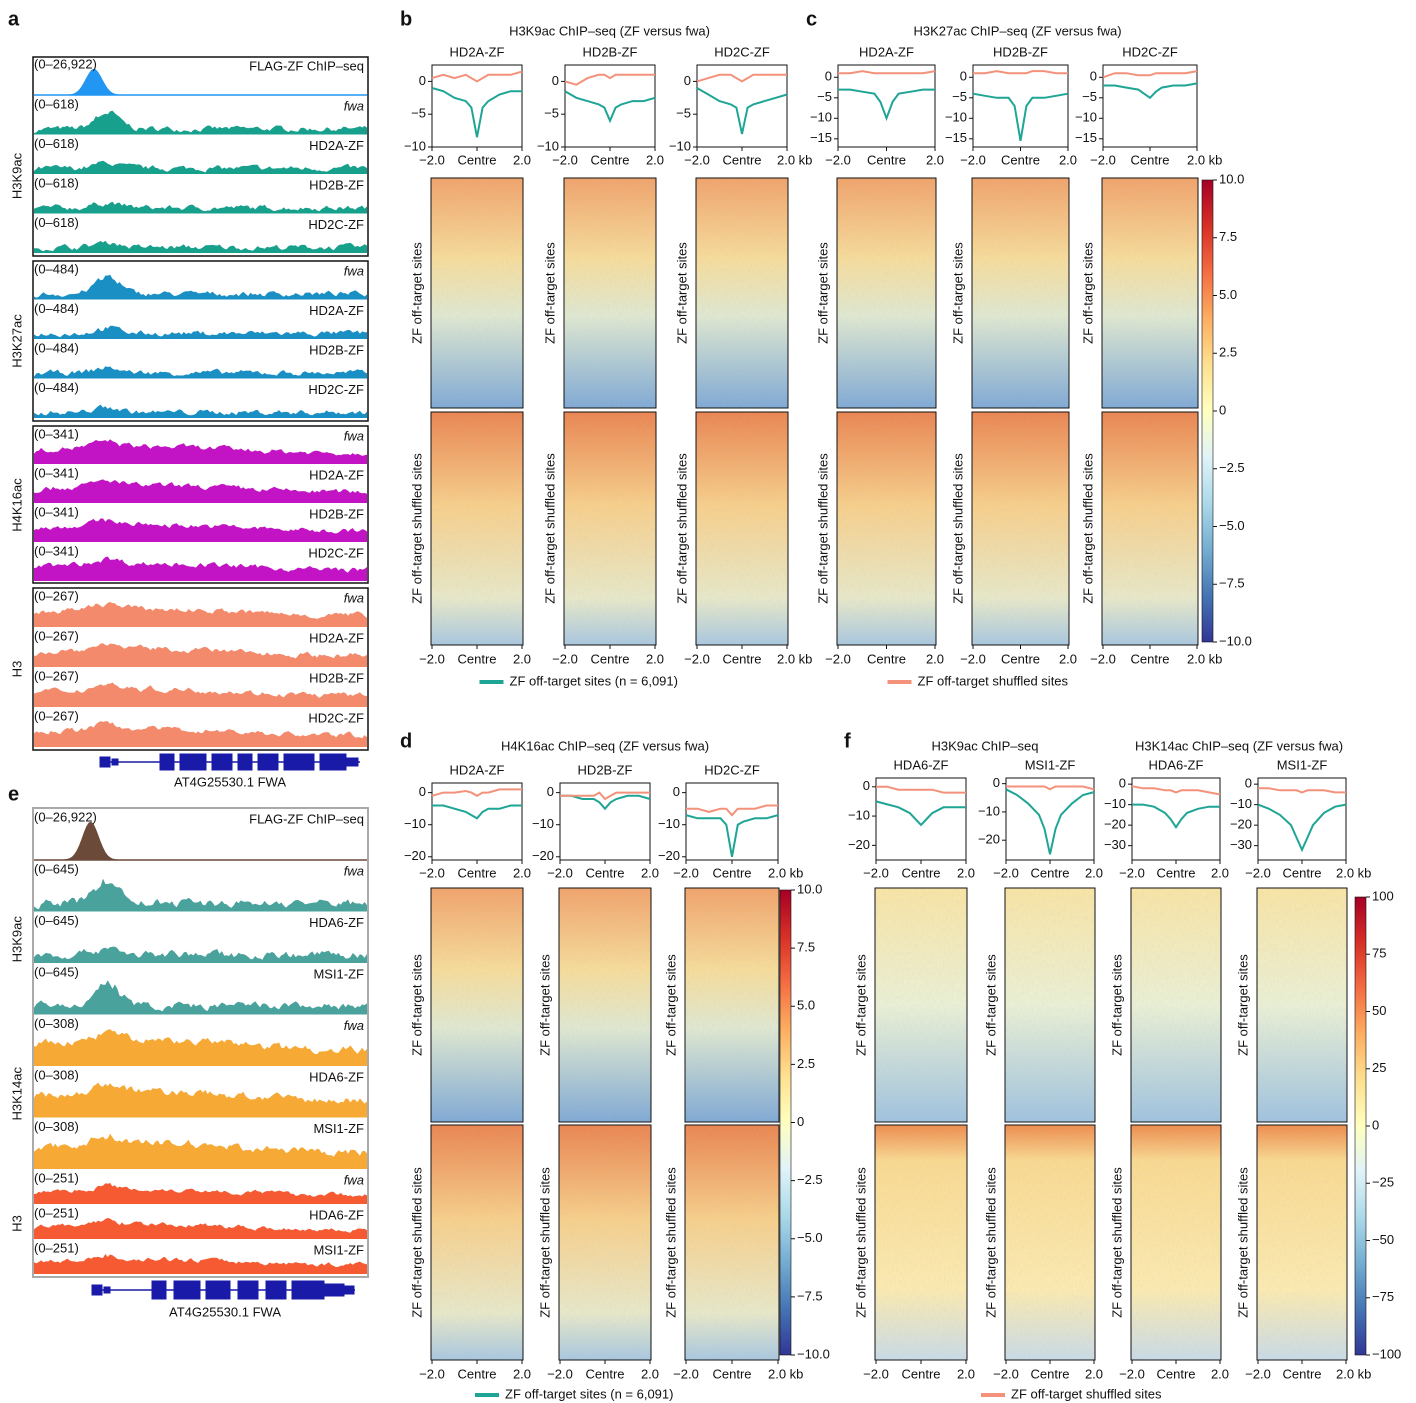 The width and height of the screenshot is (1416, 1403). Describe the element at coordinates (806, 1063) in the screenshot. I see `colorbar-tick-label: 2.5` at that location.